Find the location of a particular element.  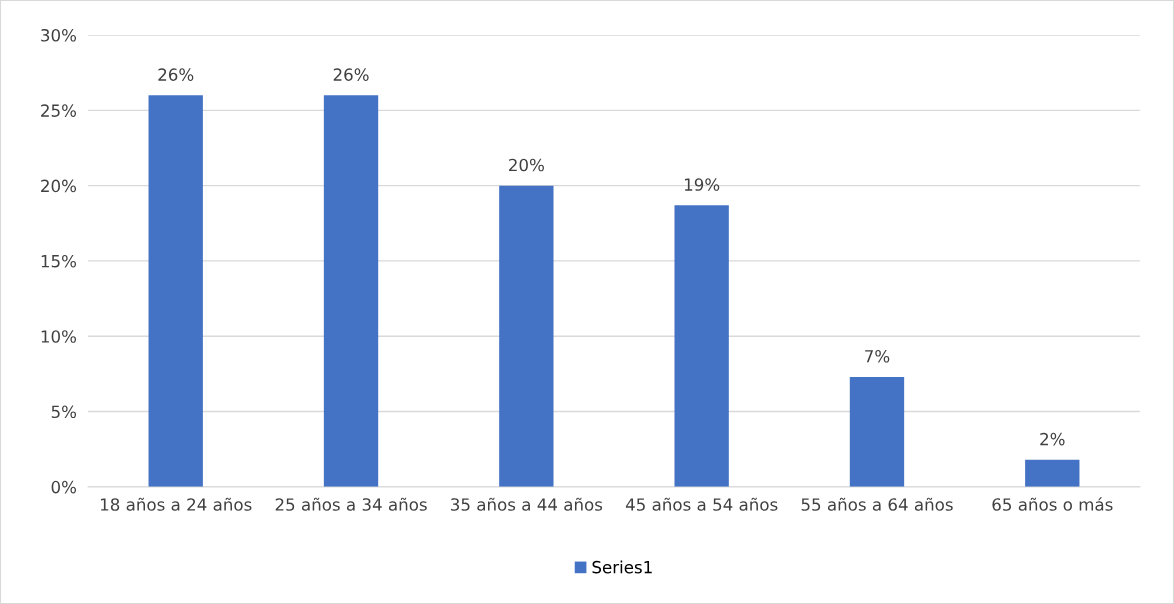

x-tick-label: 65 años o más is located at coordinates (1052, 504).